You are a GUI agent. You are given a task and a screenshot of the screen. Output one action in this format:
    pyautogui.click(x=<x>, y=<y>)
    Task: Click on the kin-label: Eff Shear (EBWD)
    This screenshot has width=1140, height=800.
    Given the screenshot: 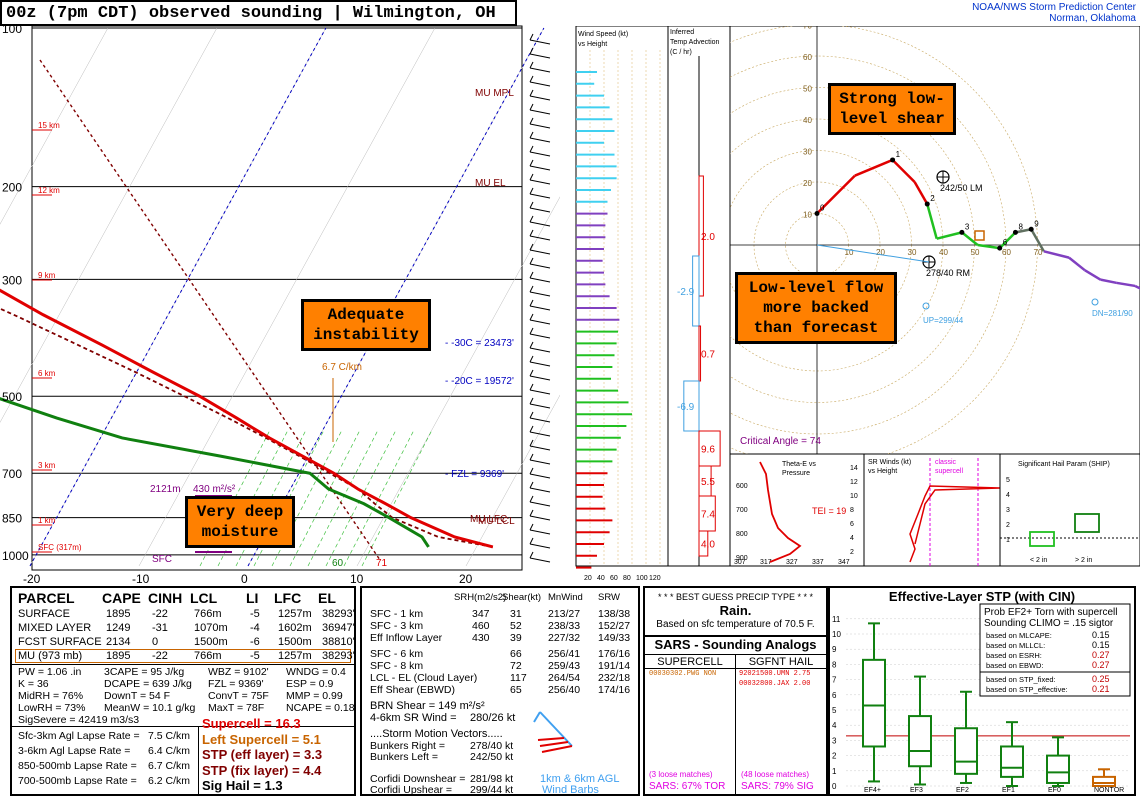 What is the action you would take?
    pyautogui.click(x=412, y=690)
    